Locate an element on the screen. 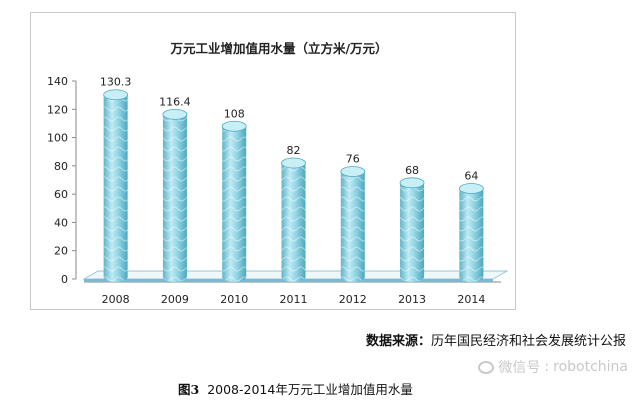  data-label: 68 is located at coordinates (412, 170).